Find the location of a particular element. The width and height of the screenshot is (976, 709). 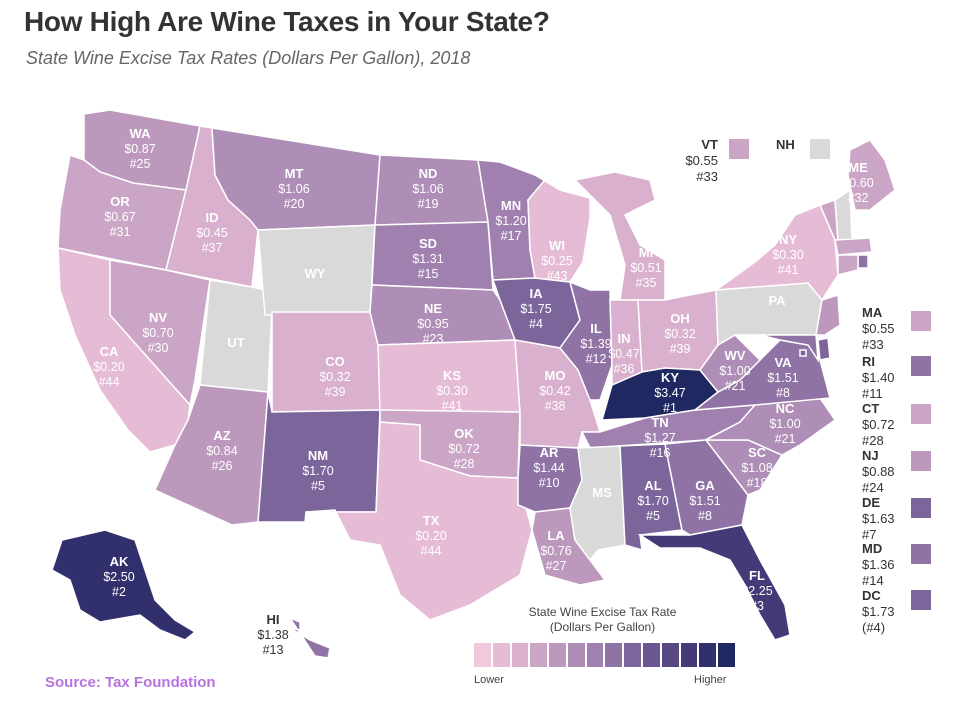

label-ar-rank: #10 is located at coordinates (549, 483).